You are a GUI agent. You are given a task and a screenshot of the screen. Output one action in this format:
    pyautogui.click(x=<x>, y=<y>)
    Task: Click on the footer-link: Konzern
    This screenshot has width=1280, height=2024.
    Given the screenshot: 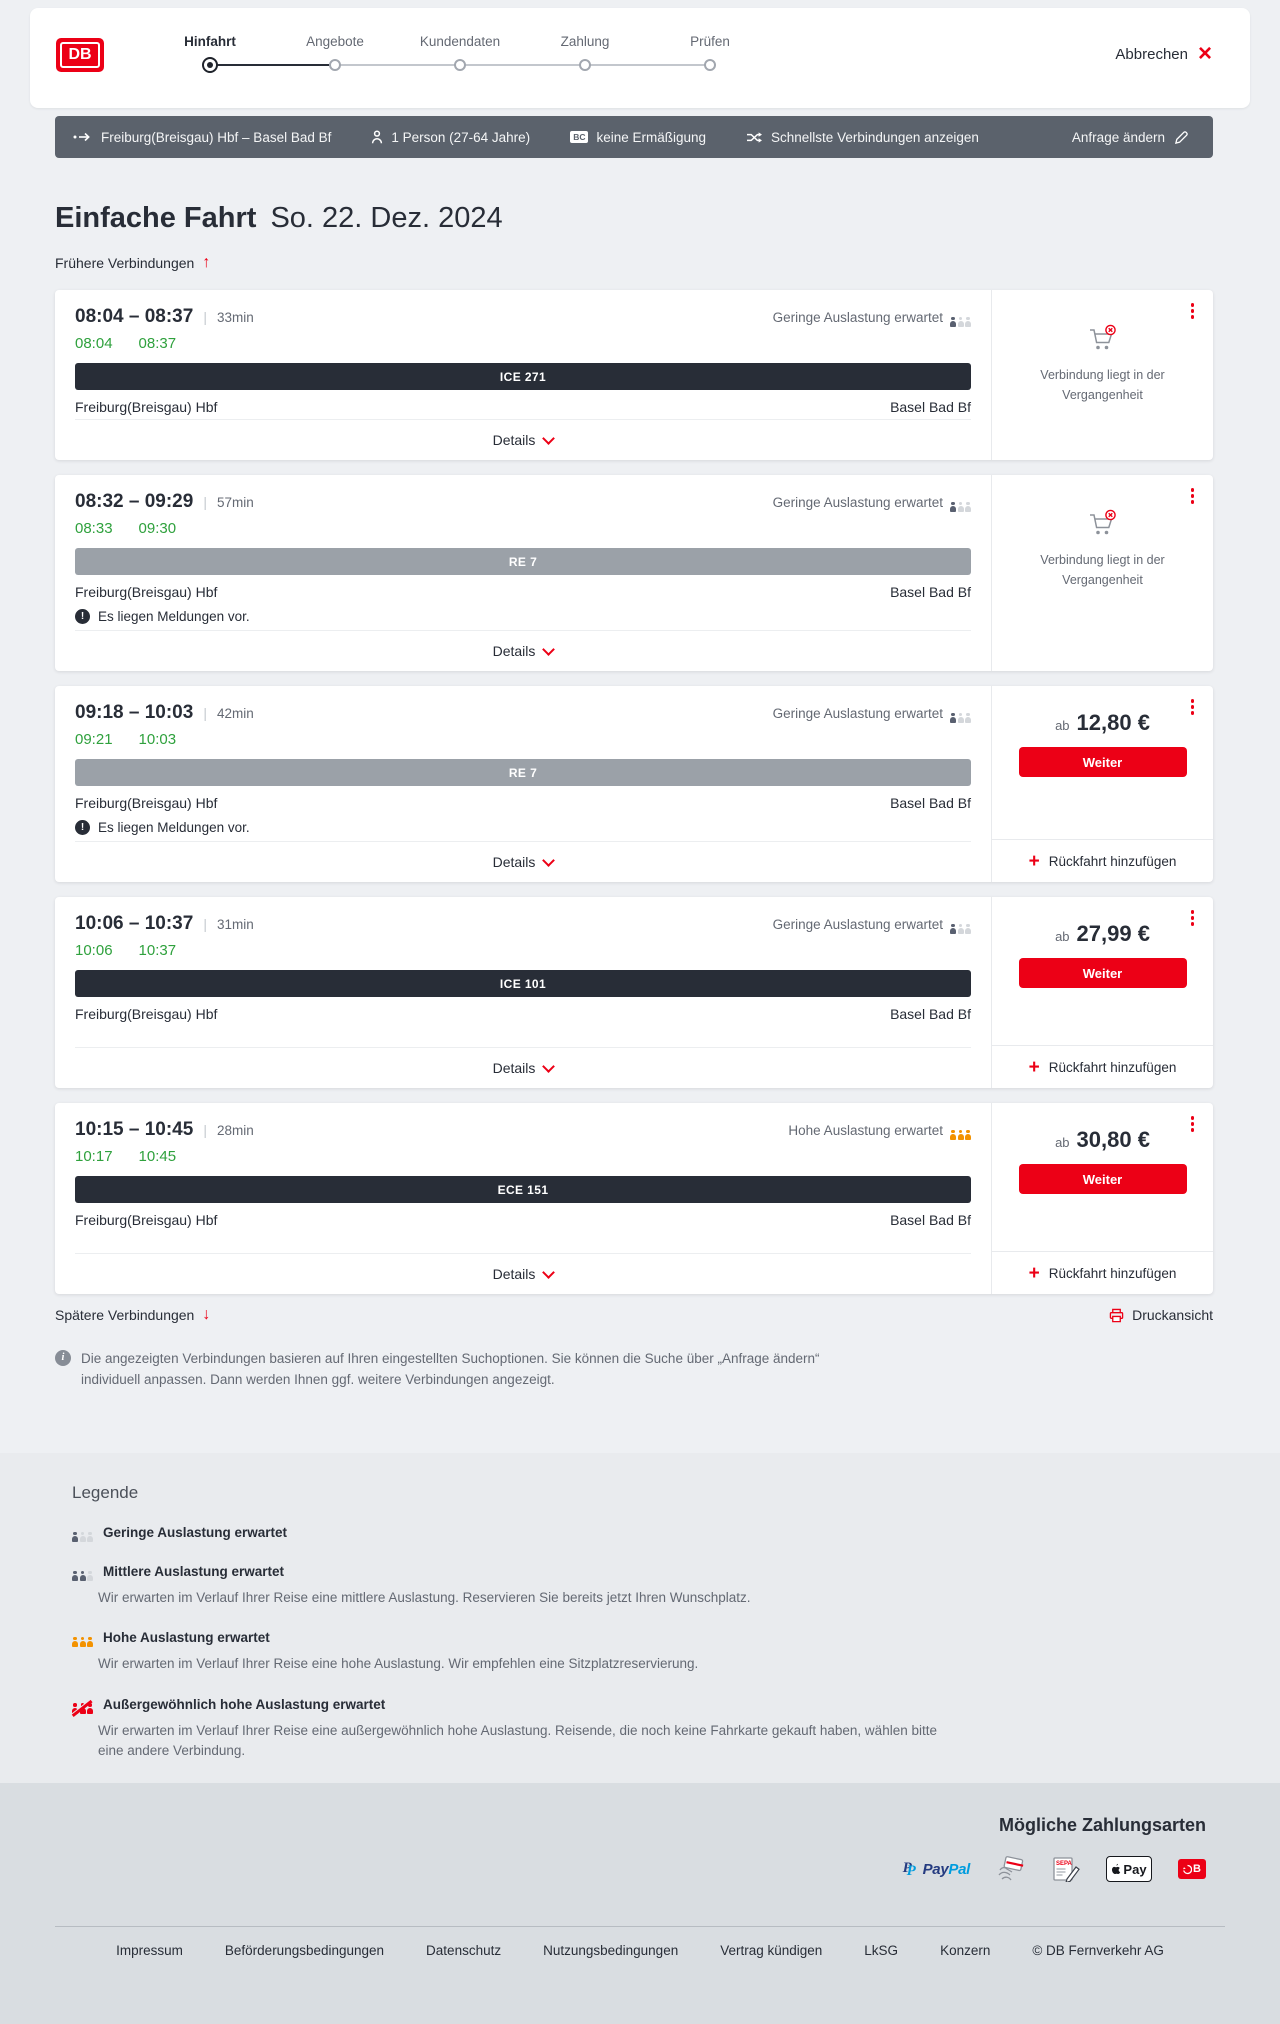 What is the action you would take?
    pyautogui.click(x=965, y=1950)
    